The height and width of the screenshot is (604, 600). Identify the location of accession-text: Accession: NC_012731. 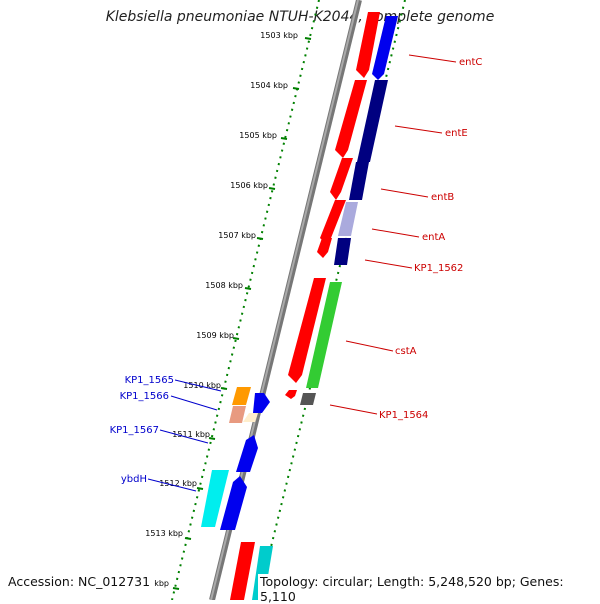
(79, 581).